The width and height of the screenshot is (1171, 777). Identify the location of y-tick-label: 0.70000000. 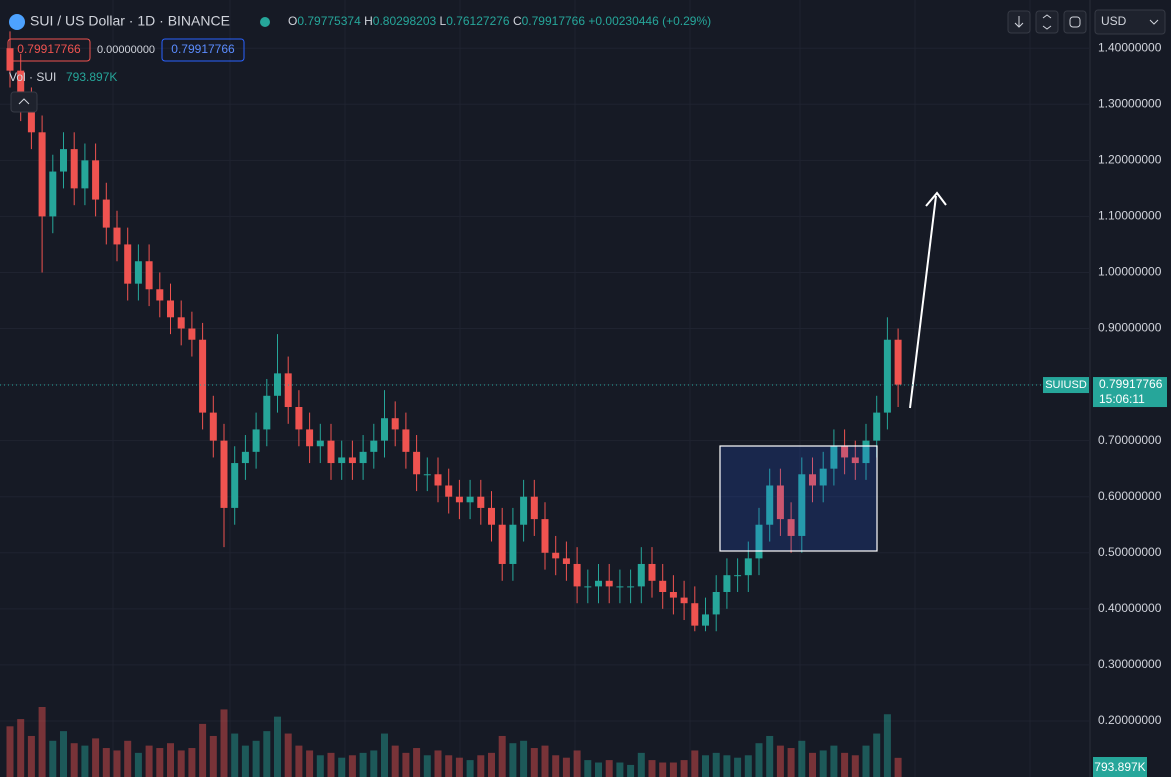
(1130, 440).